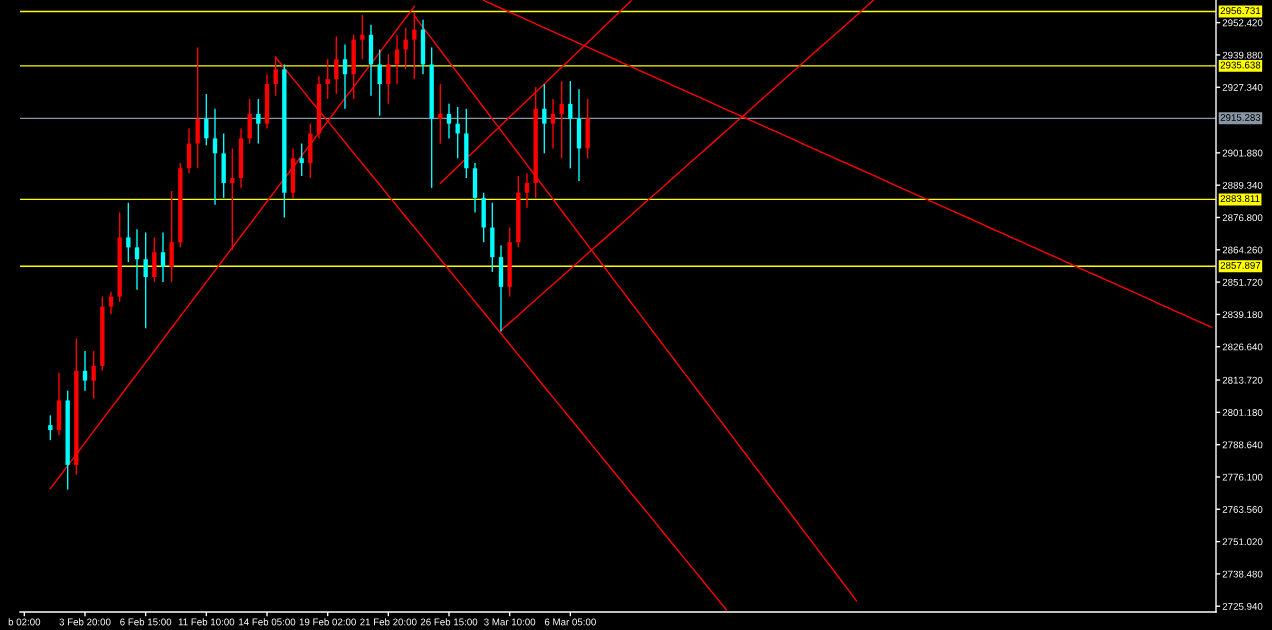 The image size is (1272, 630). I want to click on ref-line-label: 2935.638, so click(1240, 65).